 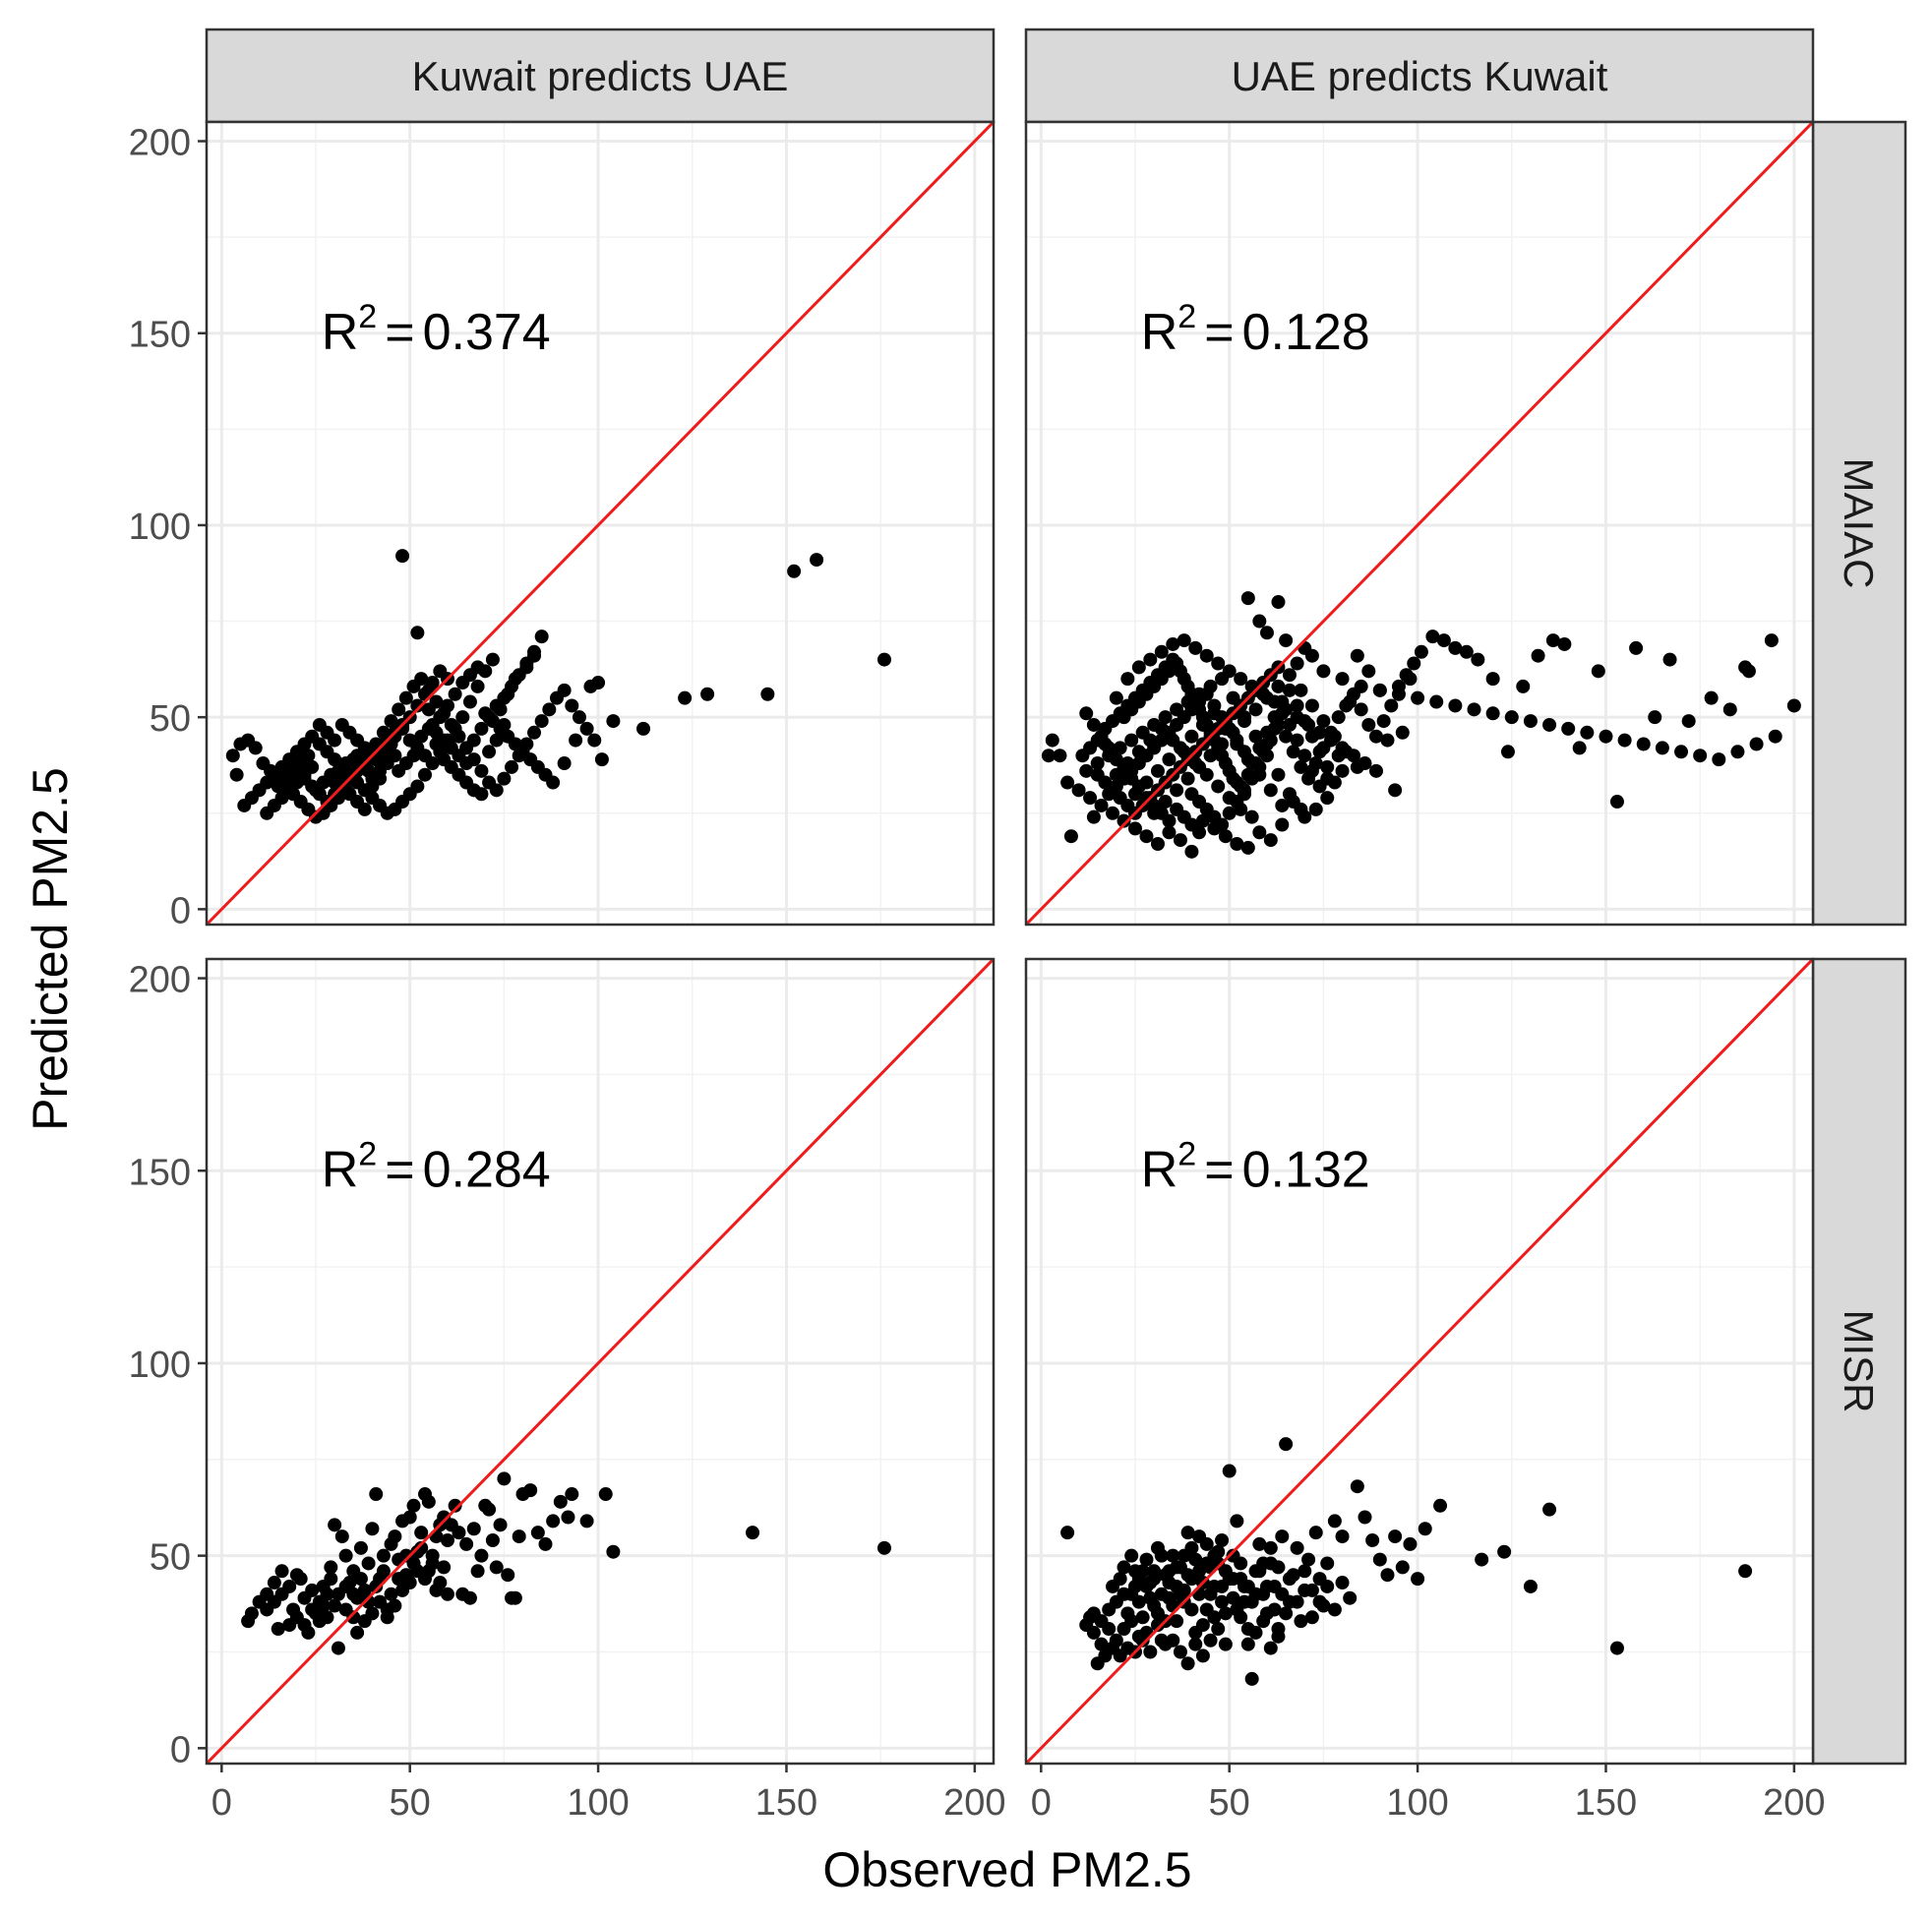 What do you see at coordinates (1219, 332) in the screenshot?
I see `r2-equals: =` at bounding box center [1219, 332].